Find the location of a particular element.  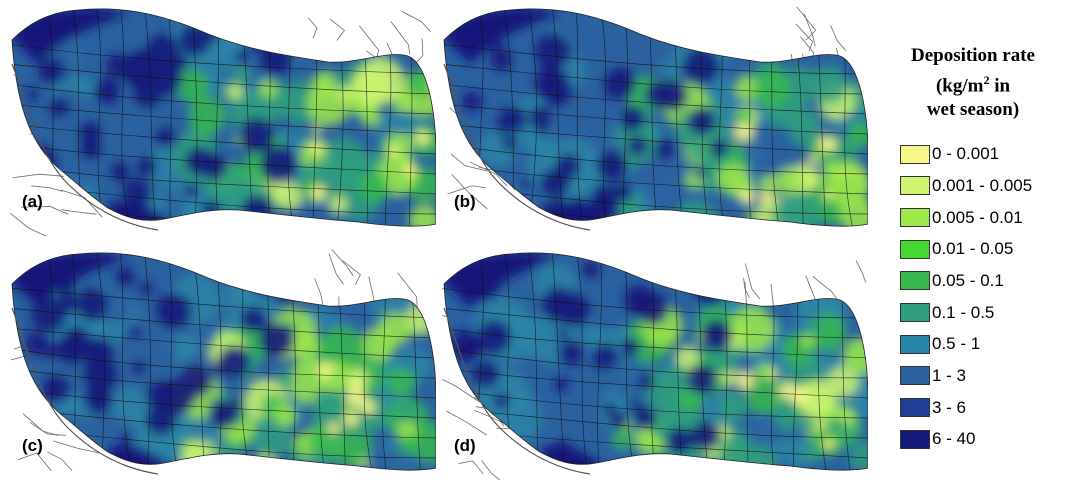

legend-item: 0 - 0.001 is located at coordinates (989, 154).